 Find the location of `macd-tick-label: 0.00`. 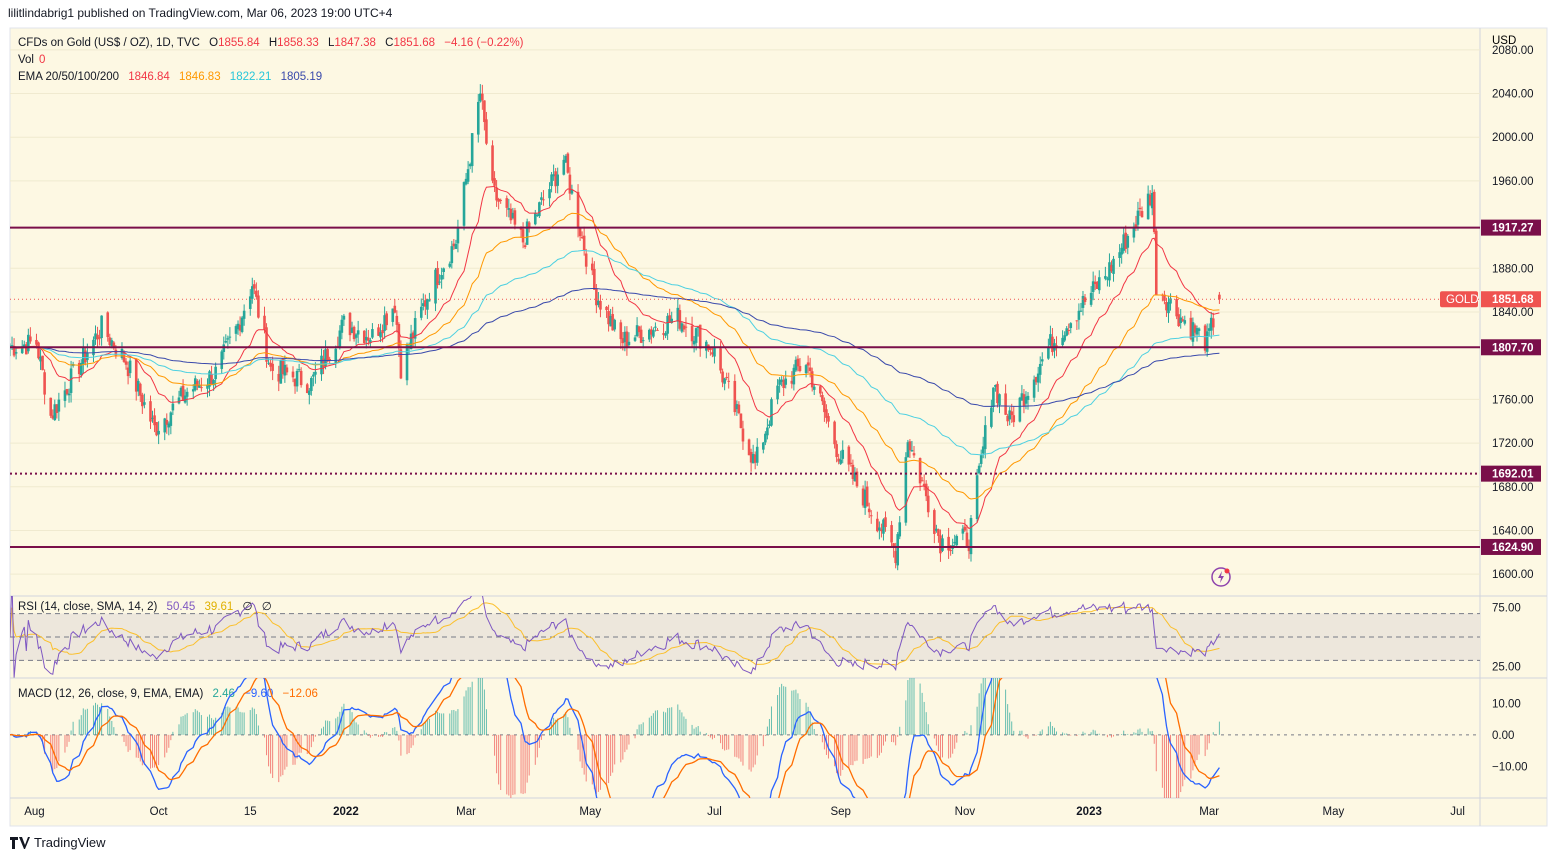

macd-tick-label: 0.00 is located at coordinates (1503, 736).